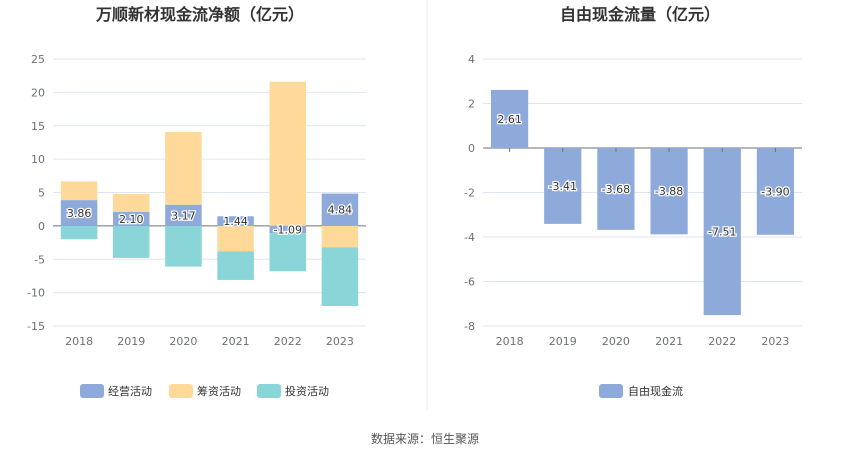  I want to click on legend-swatch-financing, so click(181, 391).